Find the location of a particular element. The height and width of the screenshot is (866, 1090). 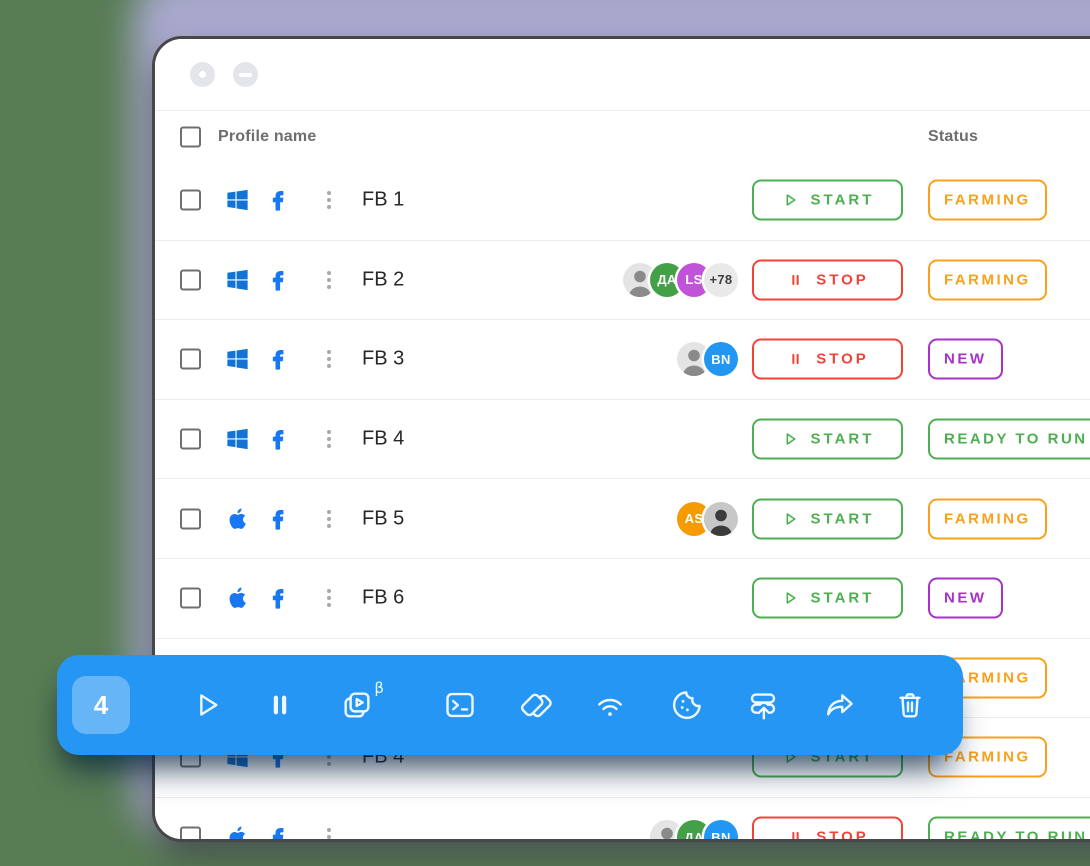

select-all-checkbox is located at coordinates (190, 136).